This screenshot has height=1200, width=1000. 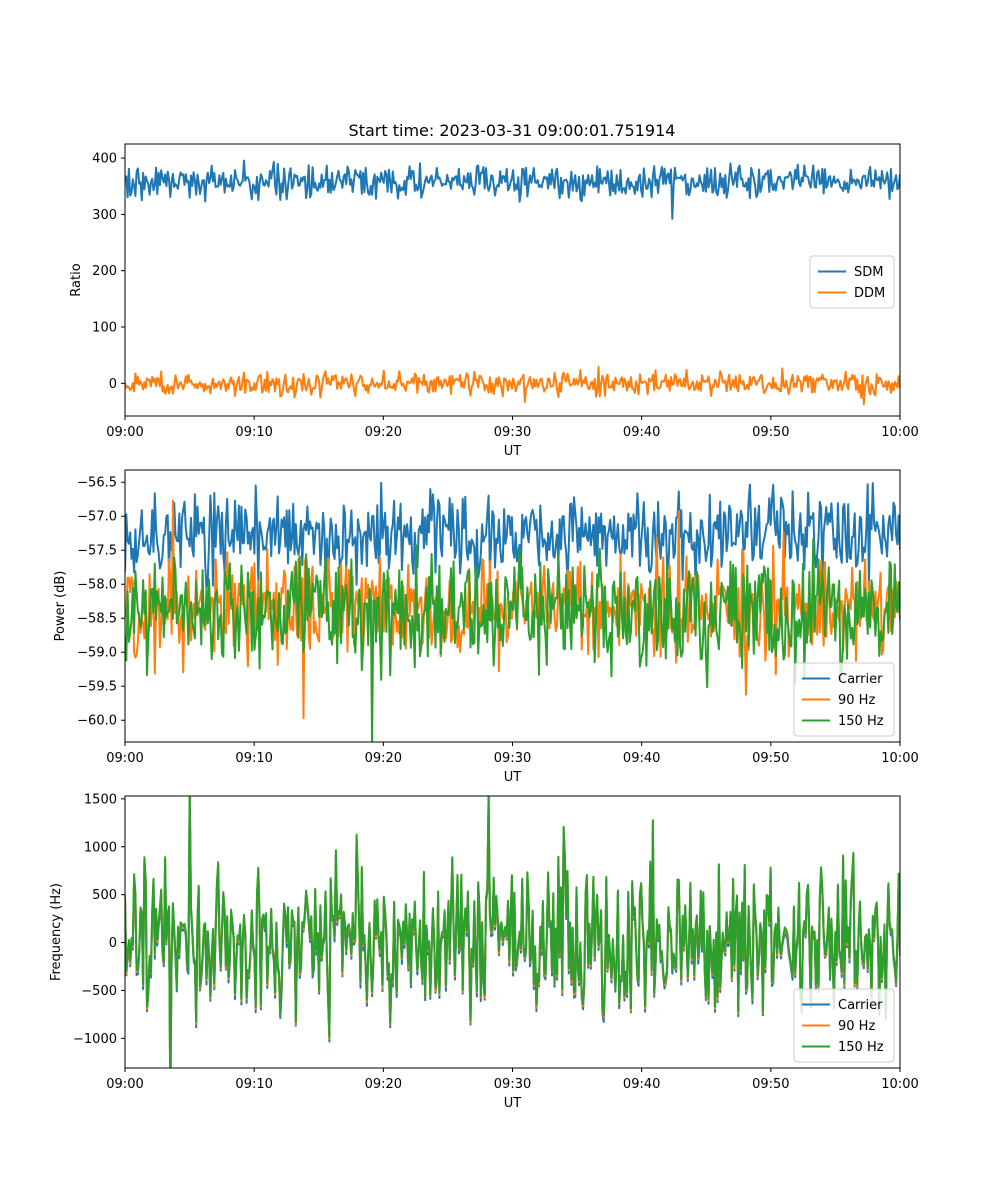 What do you see at coordinates (95, 1039) in the screenshot?
I see `y-tick-label: −1000` at bounding box center [95, 1039].